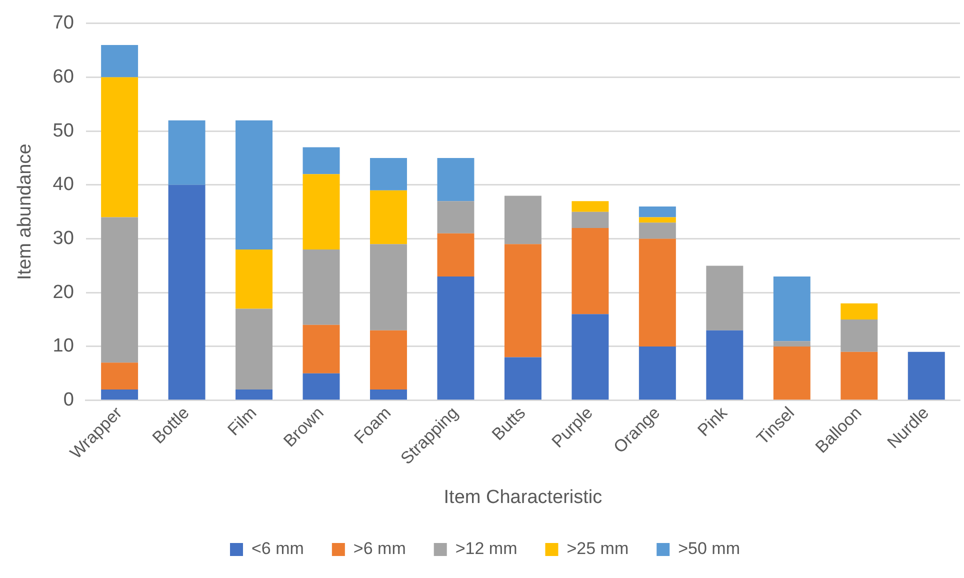  I want to click on y-tick-label: 20, so click(63, 292).